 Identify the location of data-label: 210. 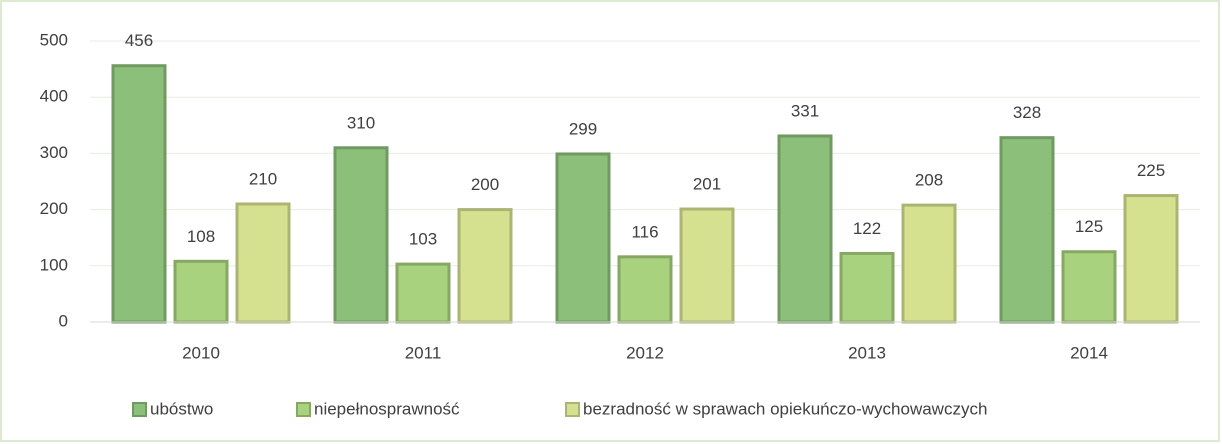
(263, 178).